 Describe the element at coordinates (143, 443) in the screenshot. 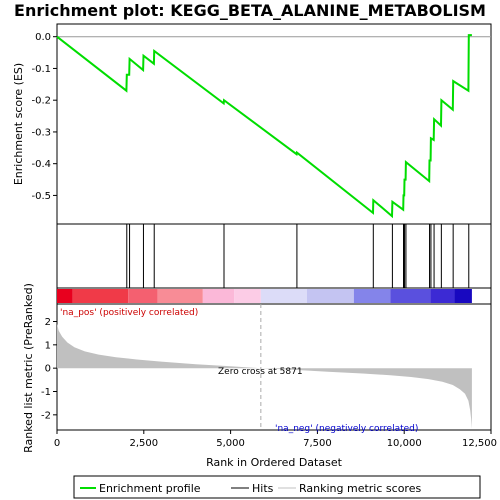

I see `rank-x-tick-label: 2,500` at that location.